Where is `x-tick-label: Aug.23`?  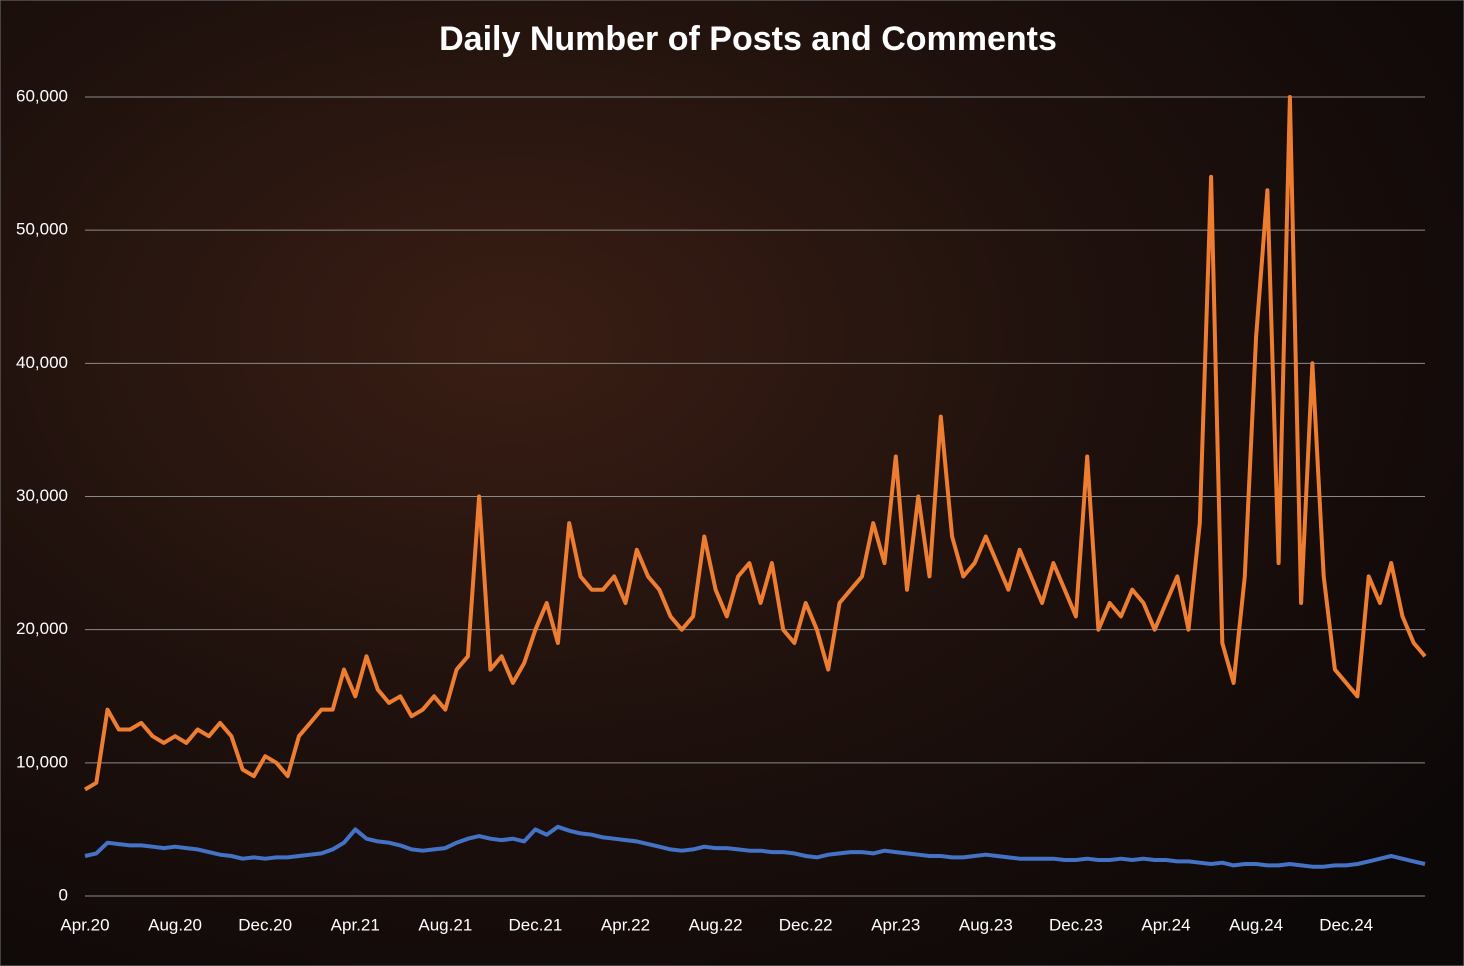
x-tick-label: Aug.23 is located at coordinates (986, 924).